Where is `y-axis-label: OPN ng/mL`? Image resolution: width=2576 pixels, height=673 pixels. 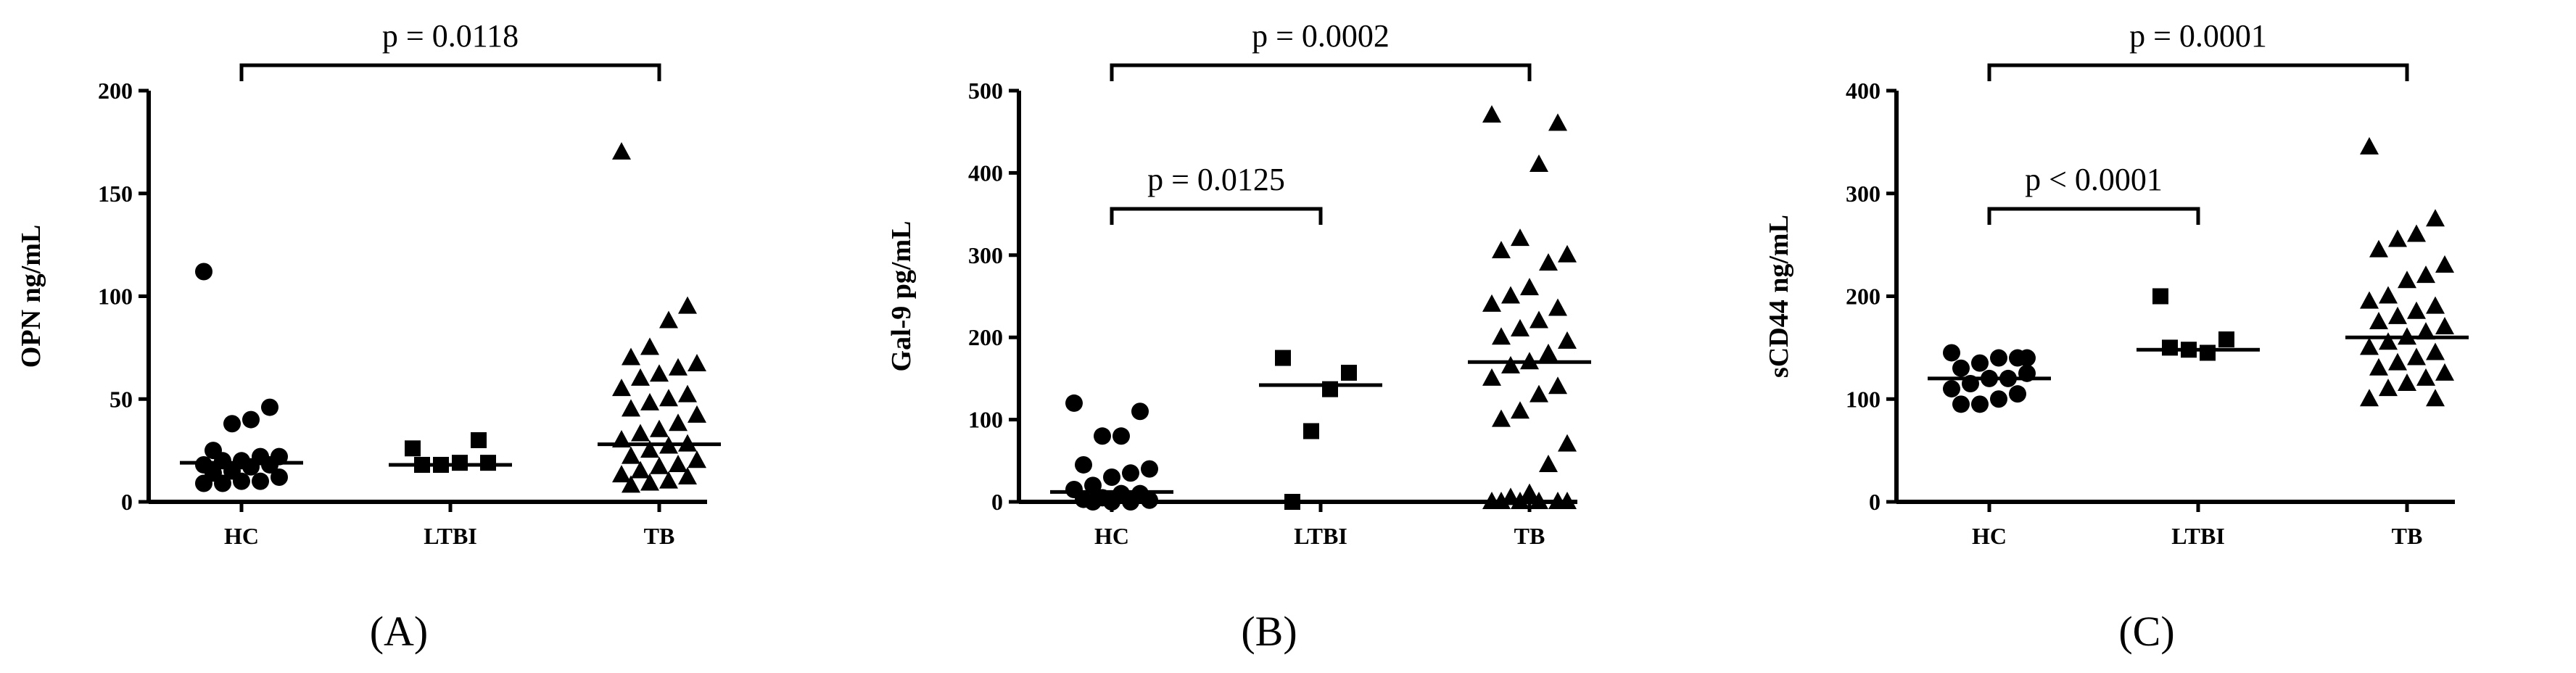 y-axis-label: OPN ng/mL is located at coordinates (31, 296).